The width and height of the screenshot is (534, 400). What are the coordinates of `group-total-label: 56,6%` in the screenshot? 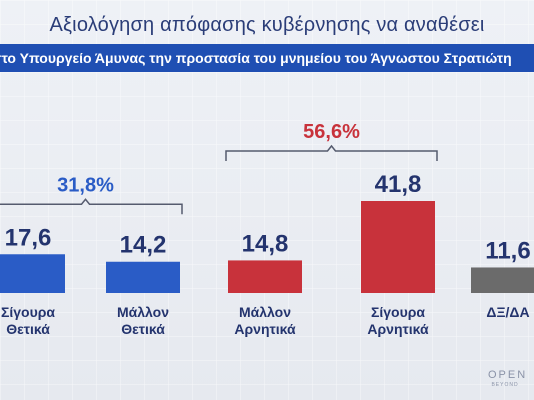 It's located at (331, 132).